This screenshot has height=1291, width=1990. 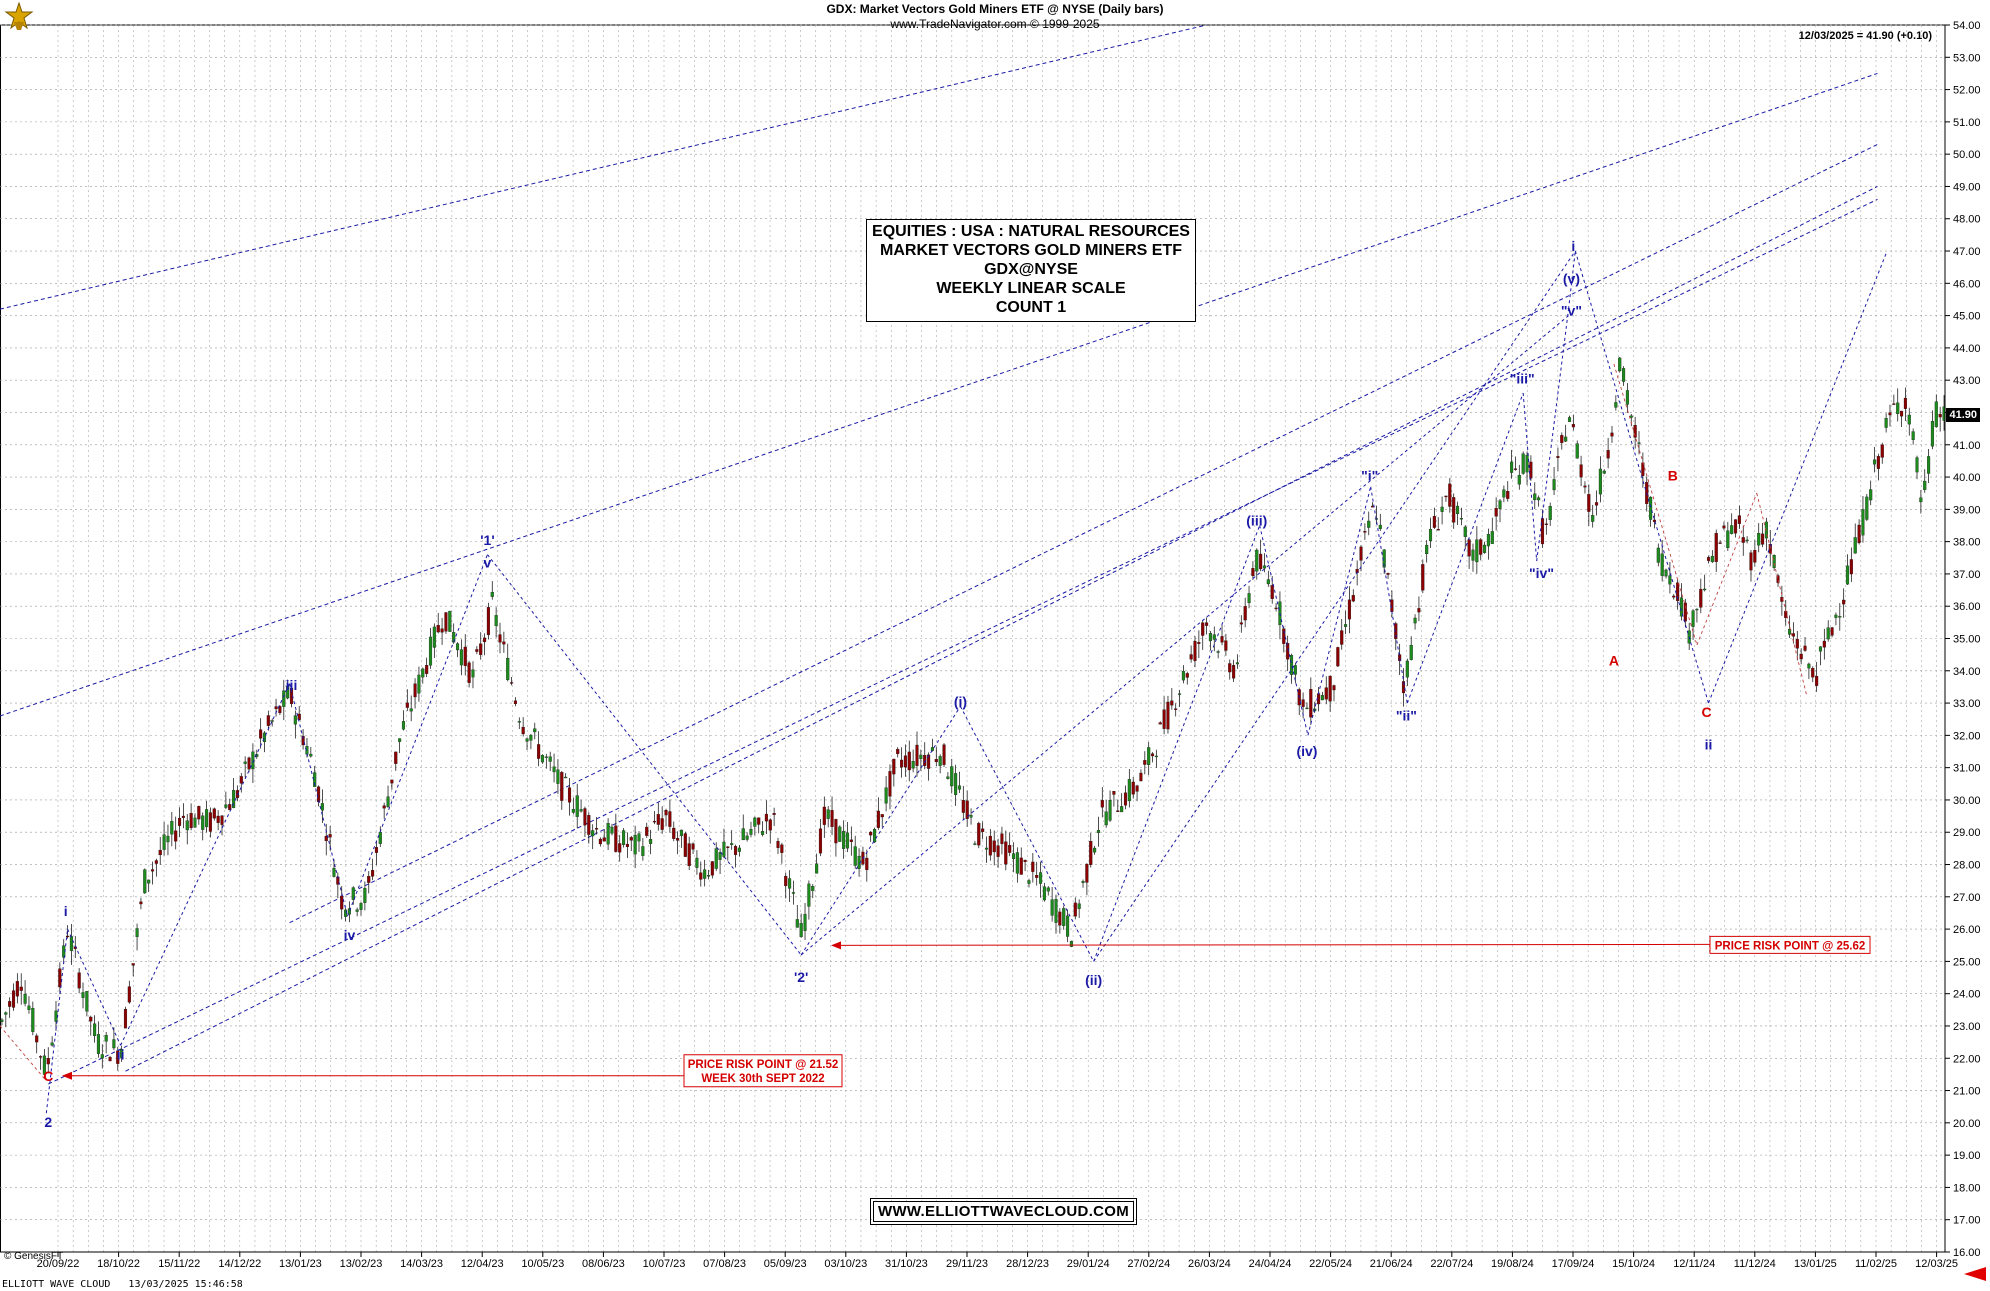 I want to click on x-tick-label: 12/11/24, so click(x=1694, y=1264).